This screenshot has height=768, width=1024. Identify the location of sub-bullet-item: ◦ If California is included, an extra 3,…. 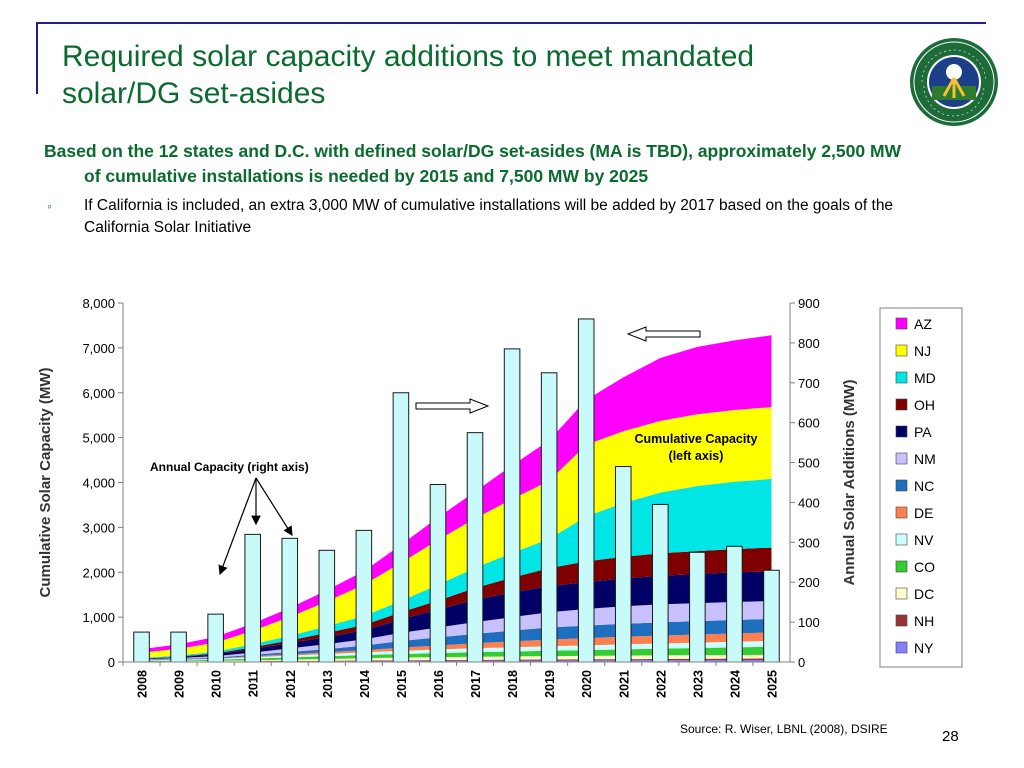
(474, 217).